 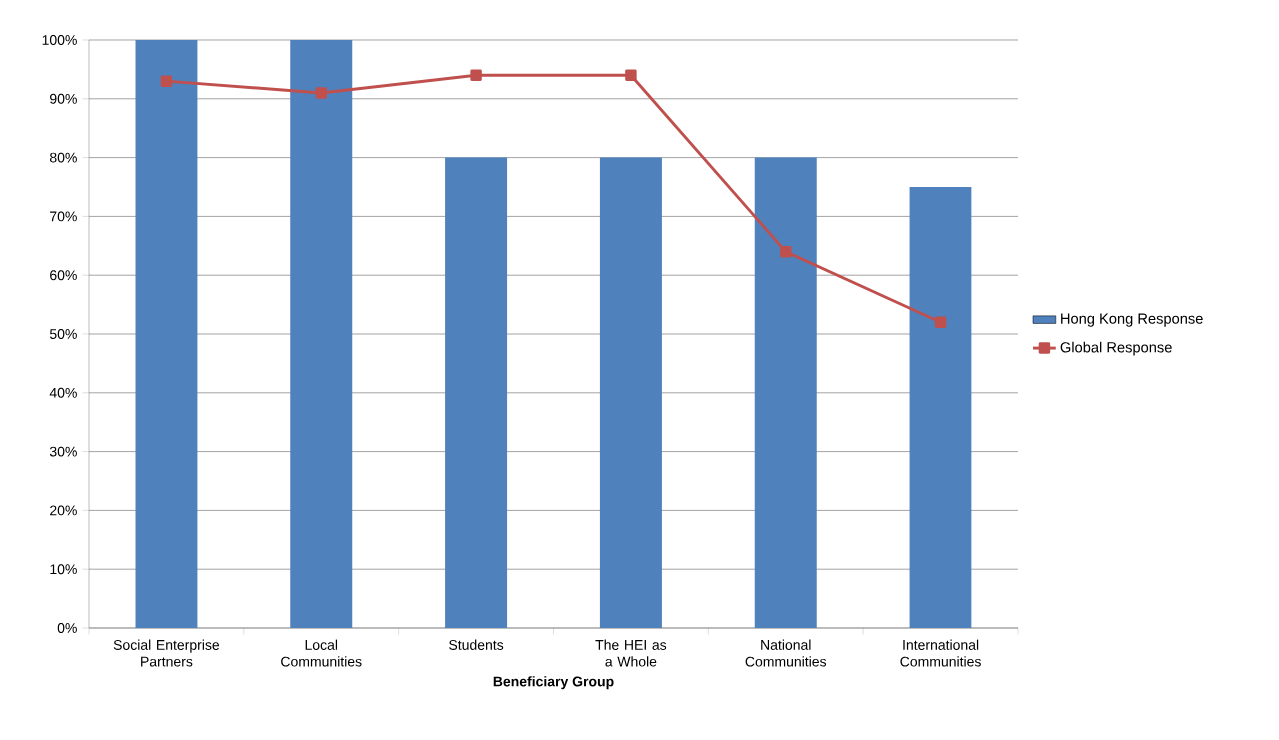 What do you see at coordinates (1132, 320) in the screenshot?
I see `legend-label: Hong Kong Response` at bounding box center [1132, 320].